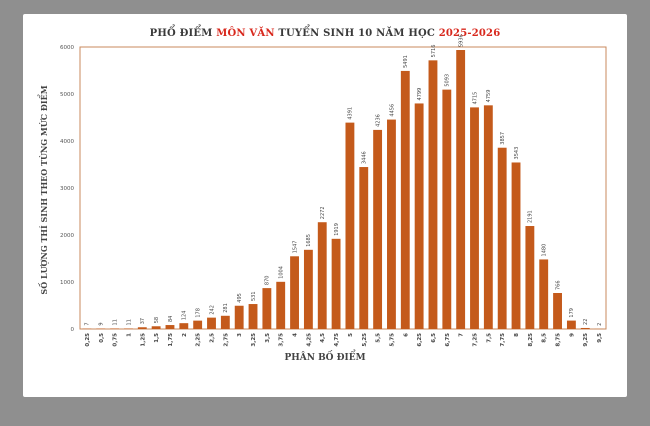  What do you see at coordinates (337, 340) in the screenshot?
I see `x-tick-label: 4,75` at bounding box center [337, 340].